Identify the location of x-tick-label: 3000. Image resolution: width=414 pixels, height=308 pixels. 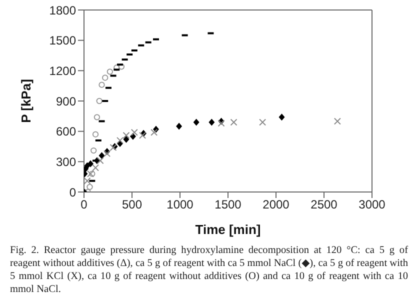
(372, 205).